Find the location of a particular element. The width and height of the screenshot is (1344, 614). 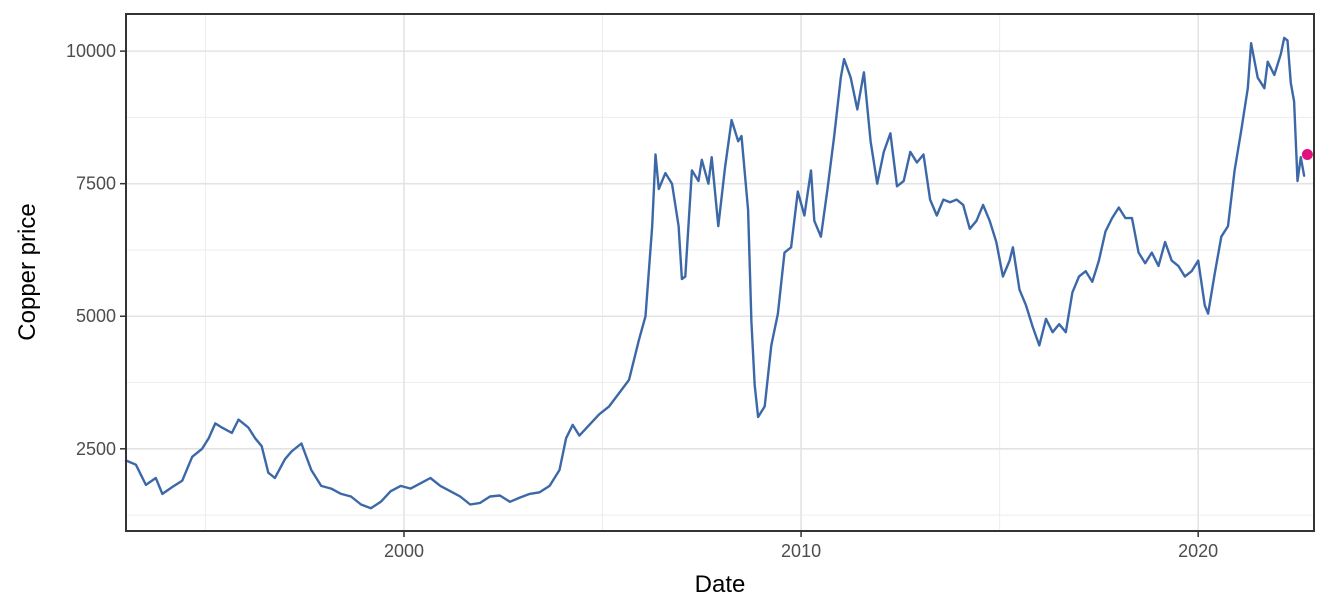

y-tick-label: 10000 is located at coordinates (91, 51).